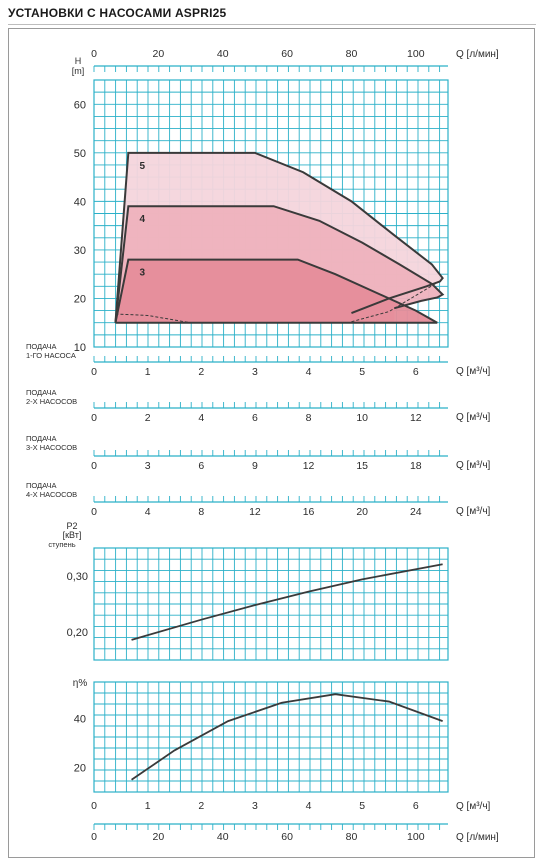 The image size is (544, 866). Describe the element at coordinates (309, 418) in the screenshot. I see `flow_2-tick-label: 8` at that location.